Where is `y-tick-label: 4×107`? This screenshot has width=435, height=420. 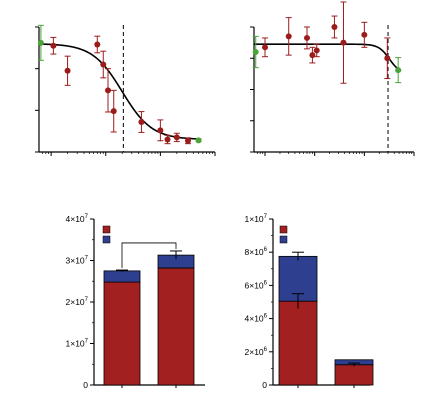
y-tick-label: 4×107 is located at coordinates (77, 219).